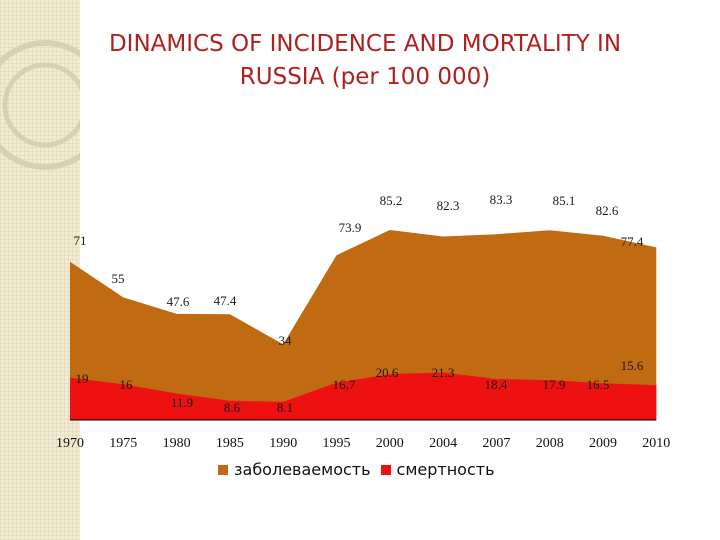 The width and height of the screenshot is (720, 540). I want to click on data-label-mortality: 20.6, so click(387, 372).